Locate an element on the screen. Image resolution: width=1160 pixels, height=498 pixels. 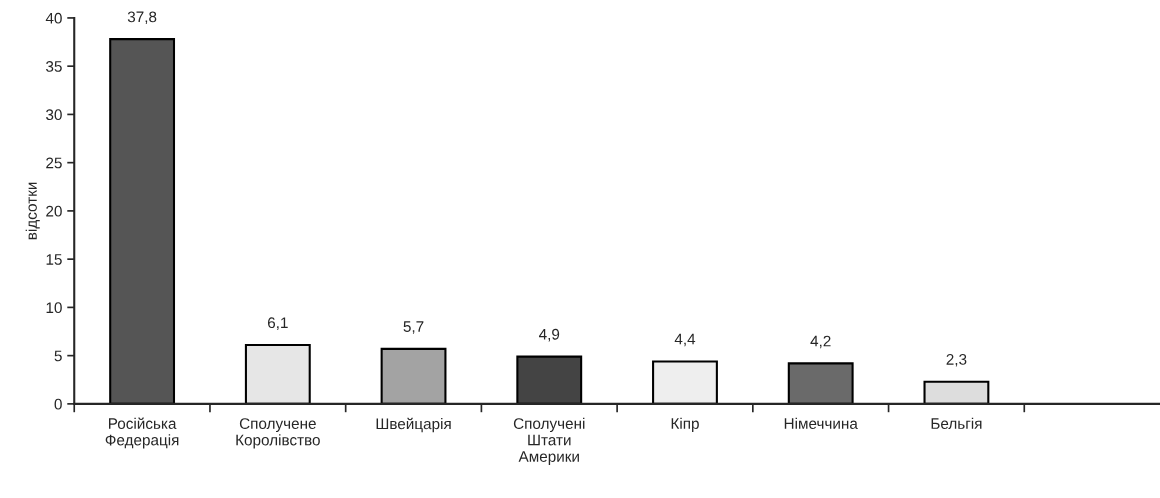
x-tick-label: Російська Федерація is located at coordinates (142, 433).